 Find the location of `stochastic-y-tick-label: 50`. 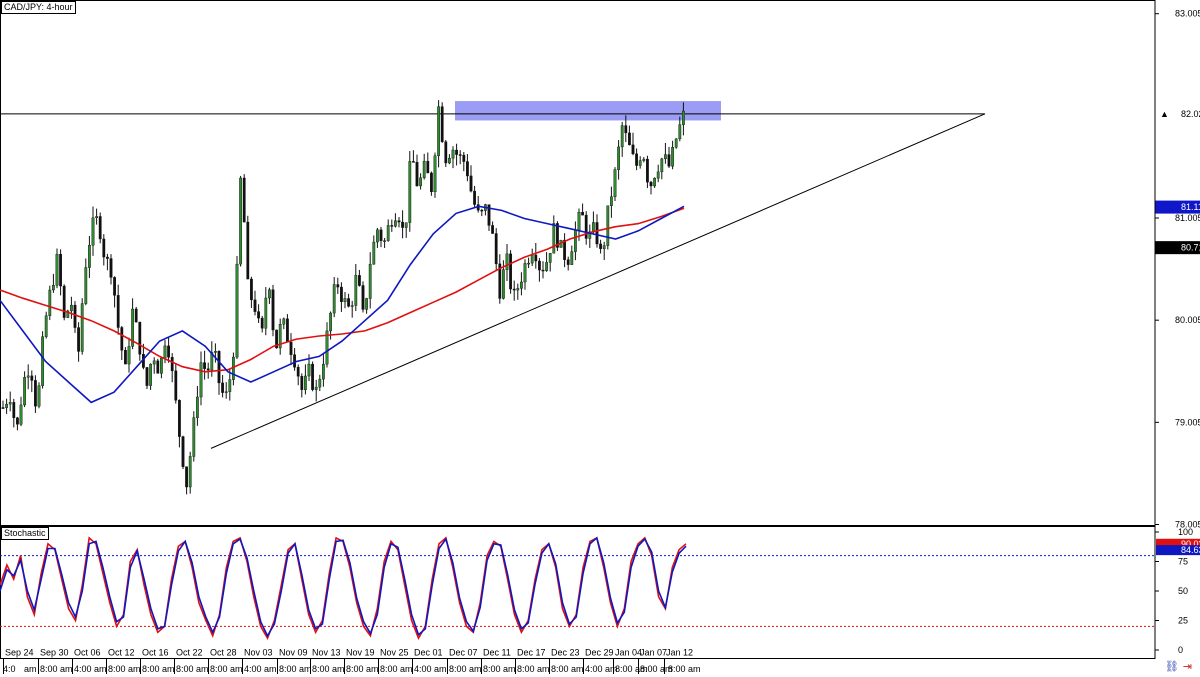

stochastic-y-tick-label: 50 is located at coordinates (1183, 591).